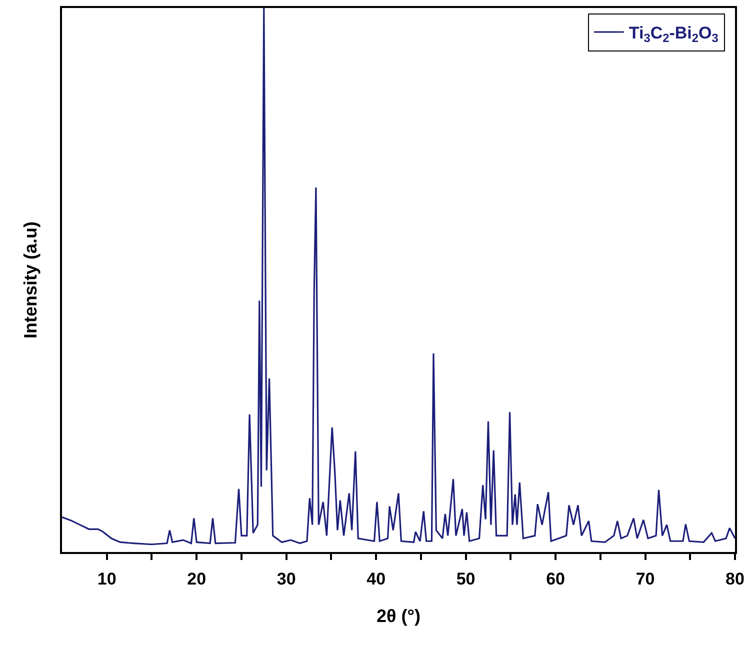 Image resolution: width=750 pixels, height=656 pixels. What do you see at coordinates (735, 578) in the screenshot?
I see `x-tick-label: 80` at bounding box center [735, 578].